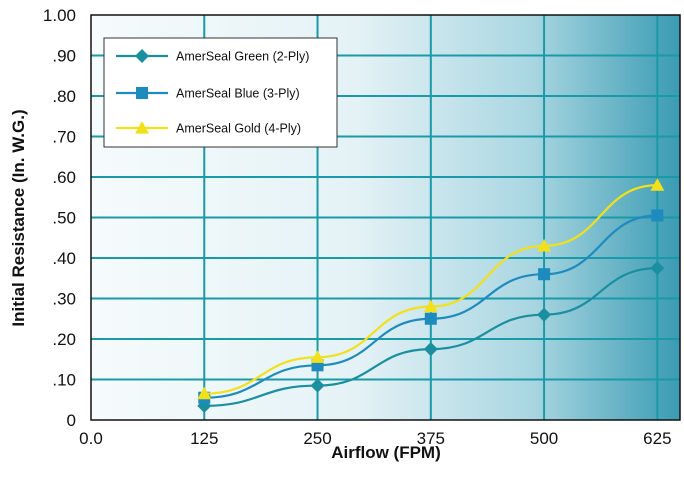  I want to click on x-tick-label: 250, so click(317, 438).